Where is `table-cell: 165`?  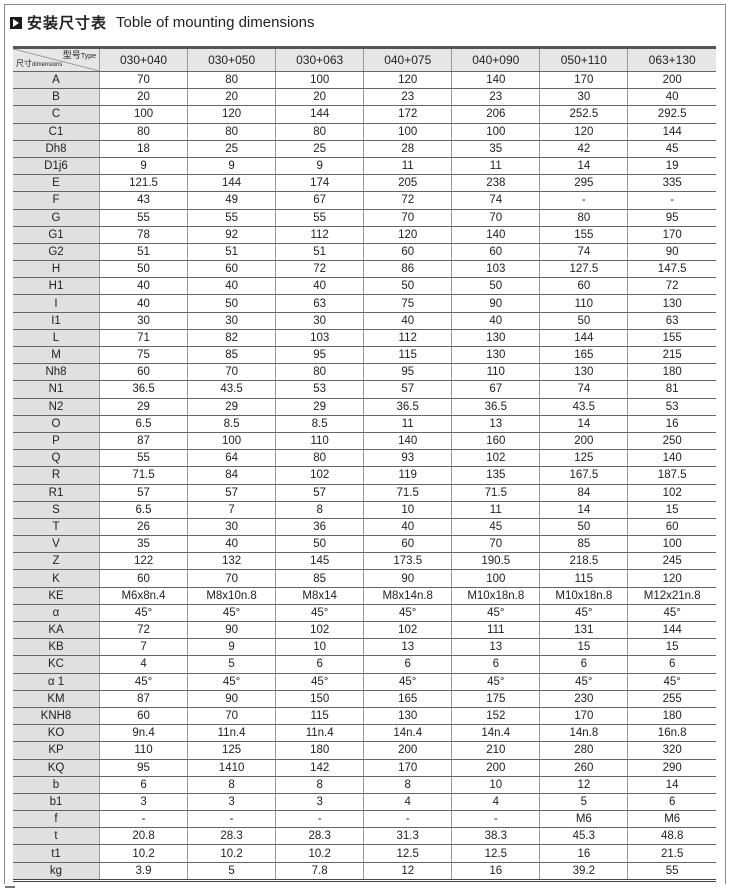 table-cell: 165 is located at coordinates (583, 355).